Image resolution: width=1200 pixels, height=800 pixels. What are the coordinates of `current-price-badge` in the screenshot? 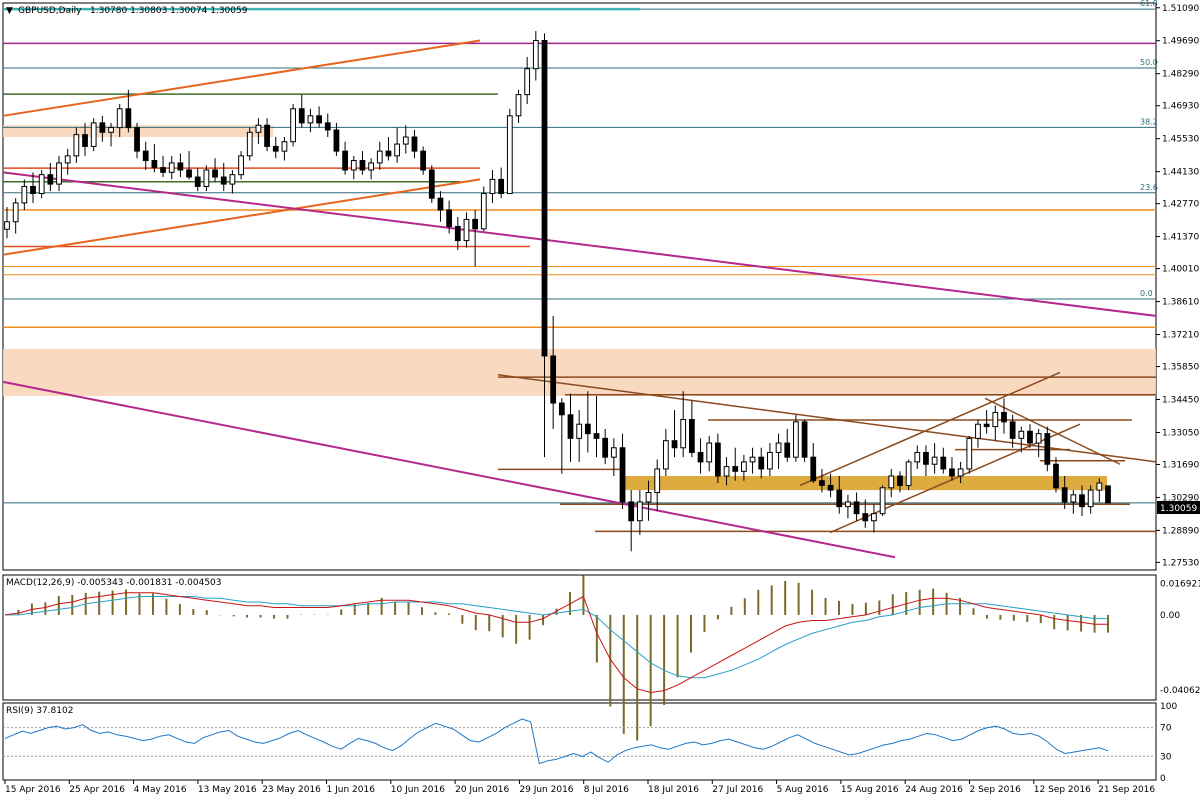 It's located at (1178, 507).